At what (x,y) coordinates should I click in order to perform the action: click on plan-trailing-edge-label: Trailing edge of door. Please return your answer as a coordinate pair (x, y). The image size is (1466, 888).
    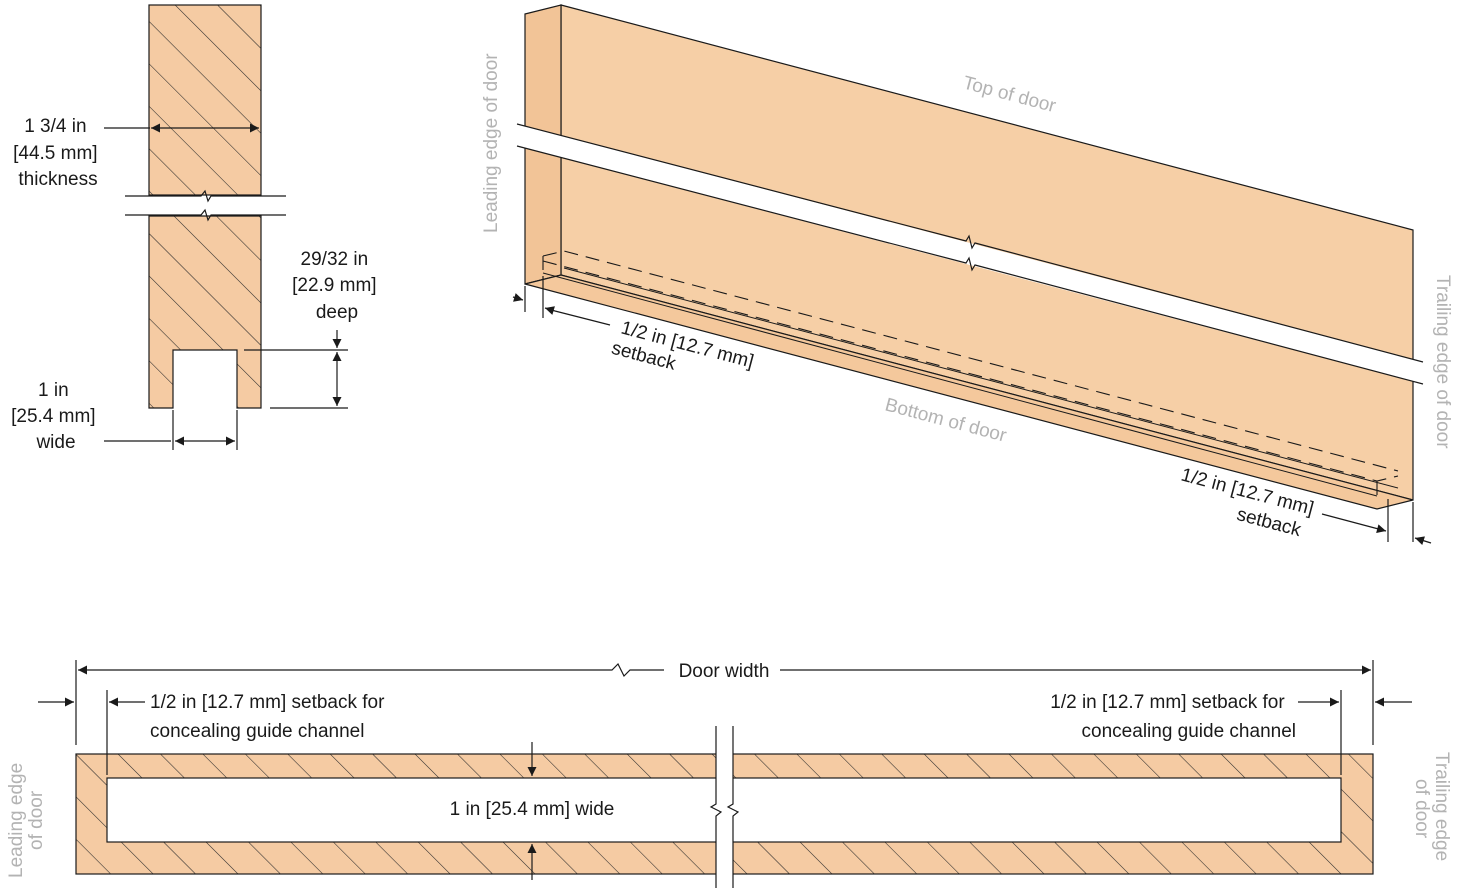
    Looking at the image, I should click on (1431, 809).